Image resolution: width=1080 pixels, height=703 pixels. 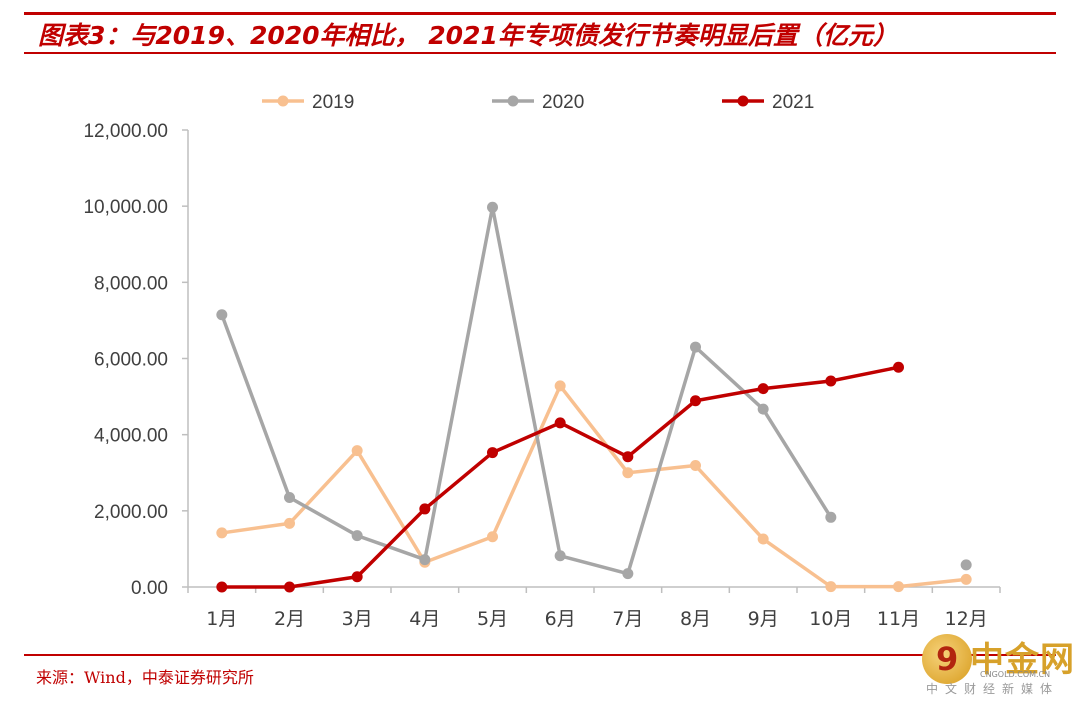 What do you see at coordinates (627, 619) in the screenshot?
I see `x-tick-label: 7月` at bounding box center [627, 619].